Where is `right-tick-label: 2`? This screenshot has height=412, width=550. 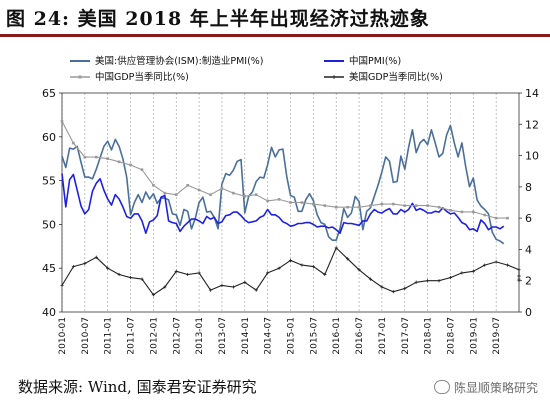
right-tick-label: 2 is located at coordinates (528, 281).